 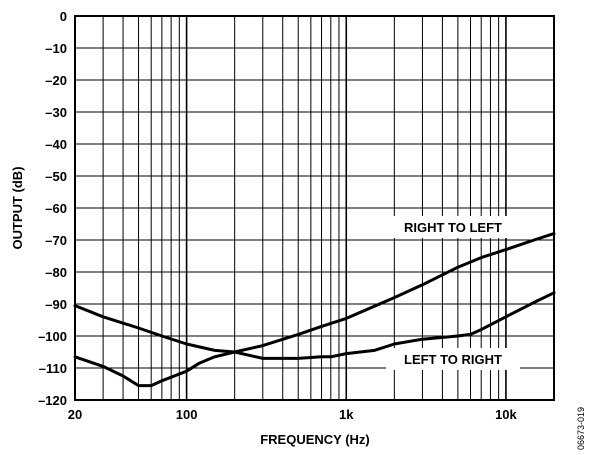 What do you see at coordinates (56, 240) in the screenshot?
I see `y-tick-label: –70` at bounding box center [56, 240].